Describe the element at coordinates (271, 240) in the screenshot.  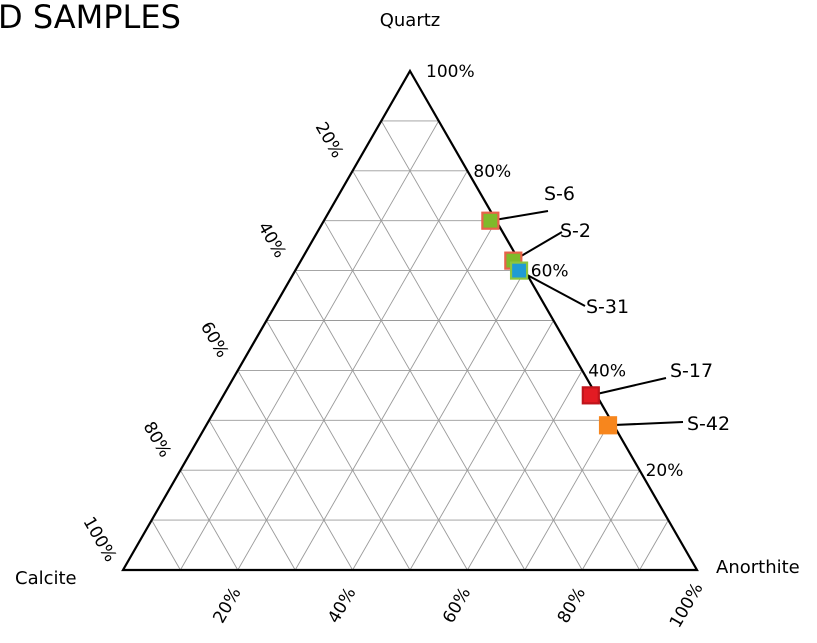
I see `calcite-tick-label: 40%` at that location.